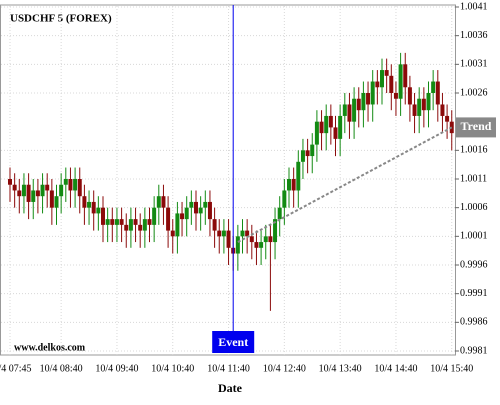 The width and height of the screenshot is (500, 405). Describe the element at coordinates (16, 368) in the screenshot. I see `x-tick-label: 10/4 07:45` at that location.